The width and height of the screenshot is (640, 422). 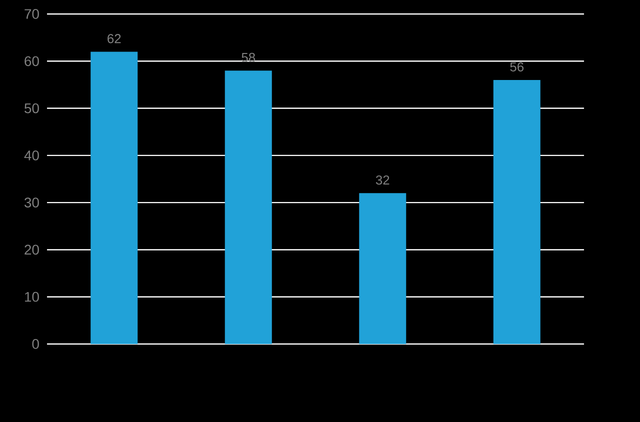 What do you see at coordinates (31, 108) in the screenshot?
I see `y-tick-label: 50` at bounding box center [31, 108].